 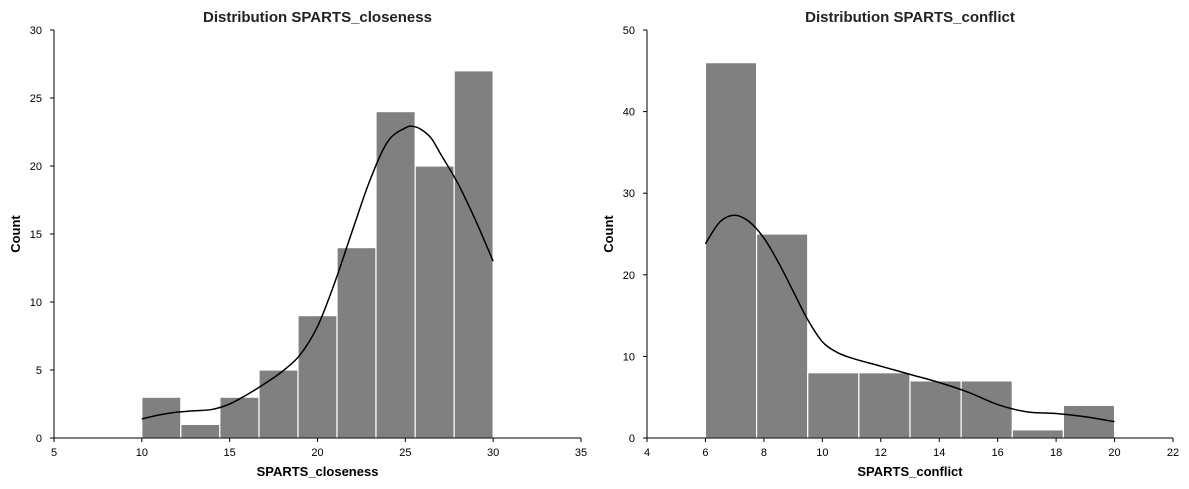 I want to click on y-tick-label: 50, so click(x=629, y=31).